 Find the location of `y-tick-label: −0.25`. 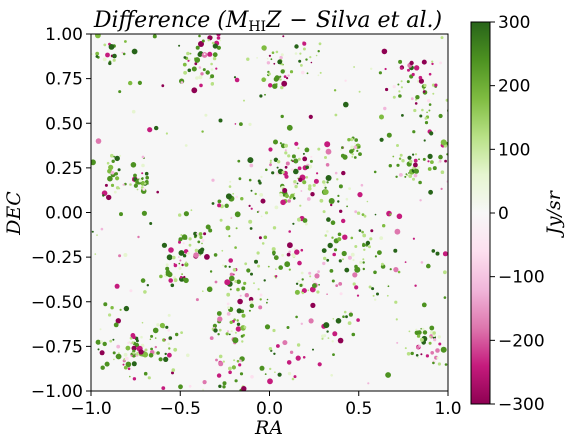

y-tick-label: −0.25 is located at coordinates (57, 258).